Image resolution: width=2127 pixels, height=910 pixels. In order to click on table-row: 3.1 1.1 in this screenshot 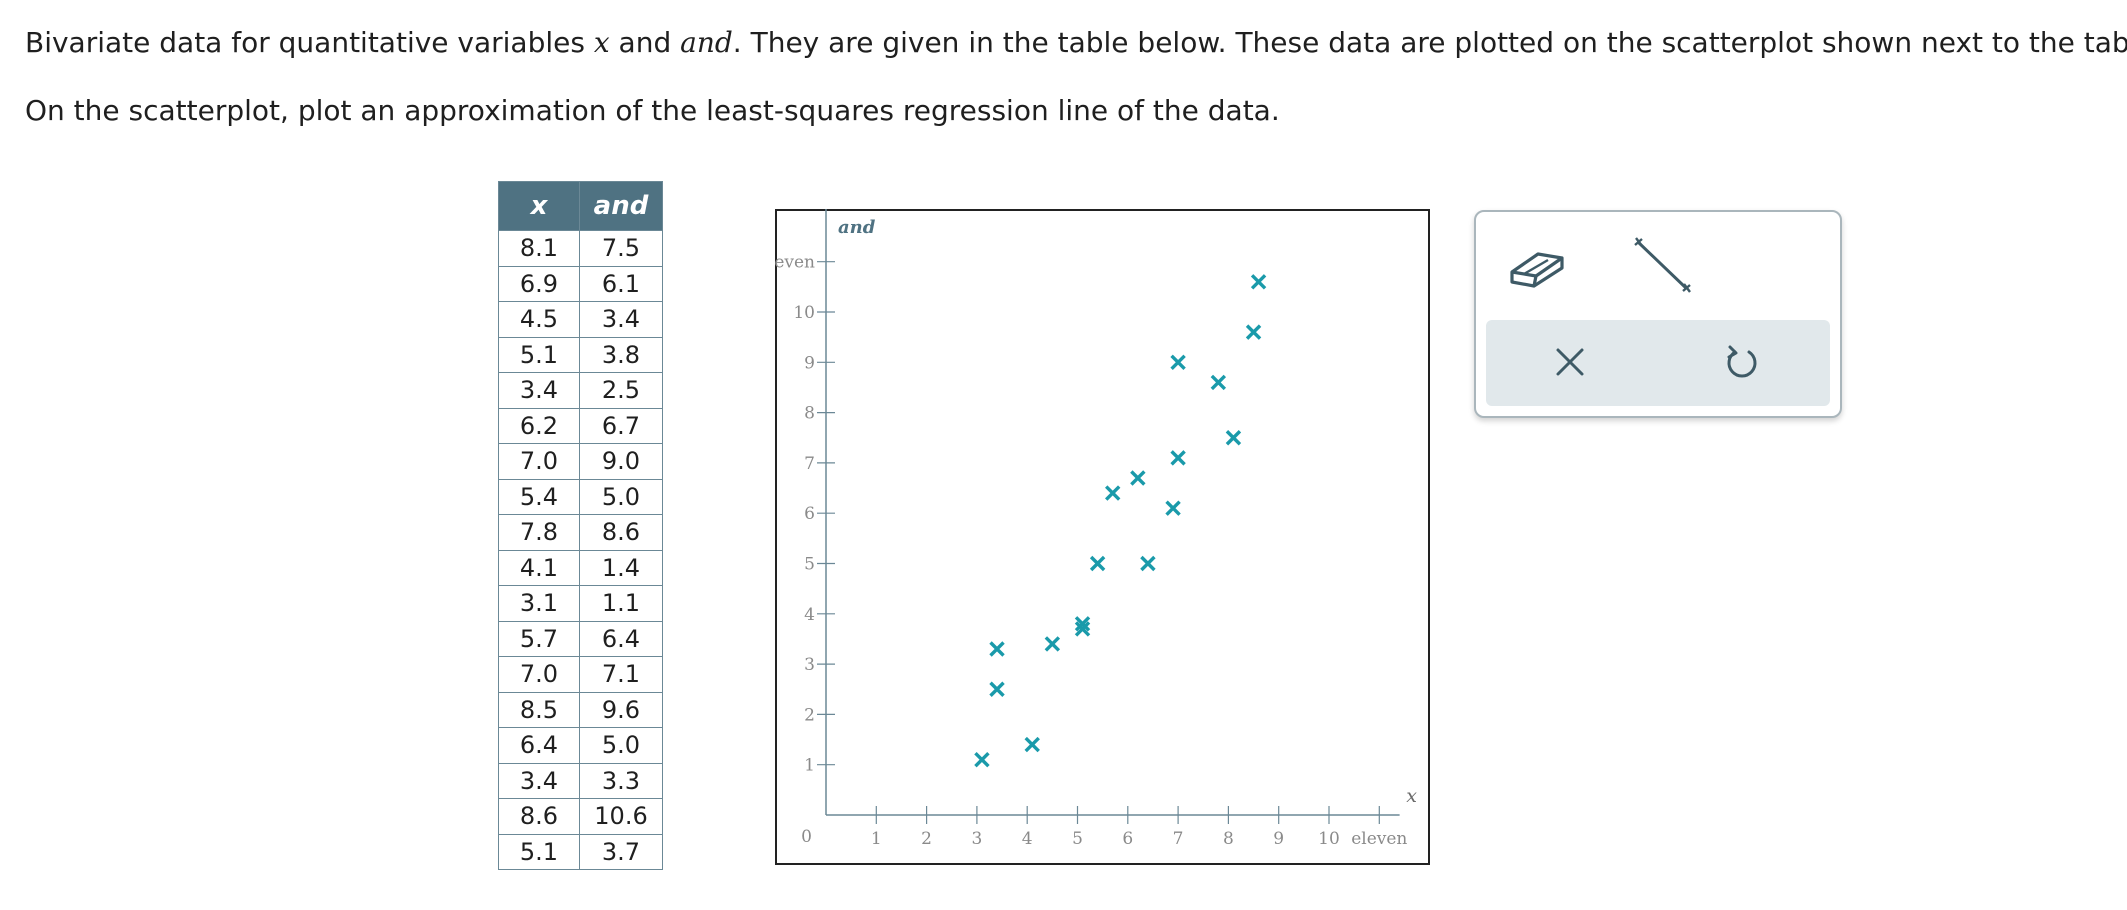, I will do `click(580, 603)`.